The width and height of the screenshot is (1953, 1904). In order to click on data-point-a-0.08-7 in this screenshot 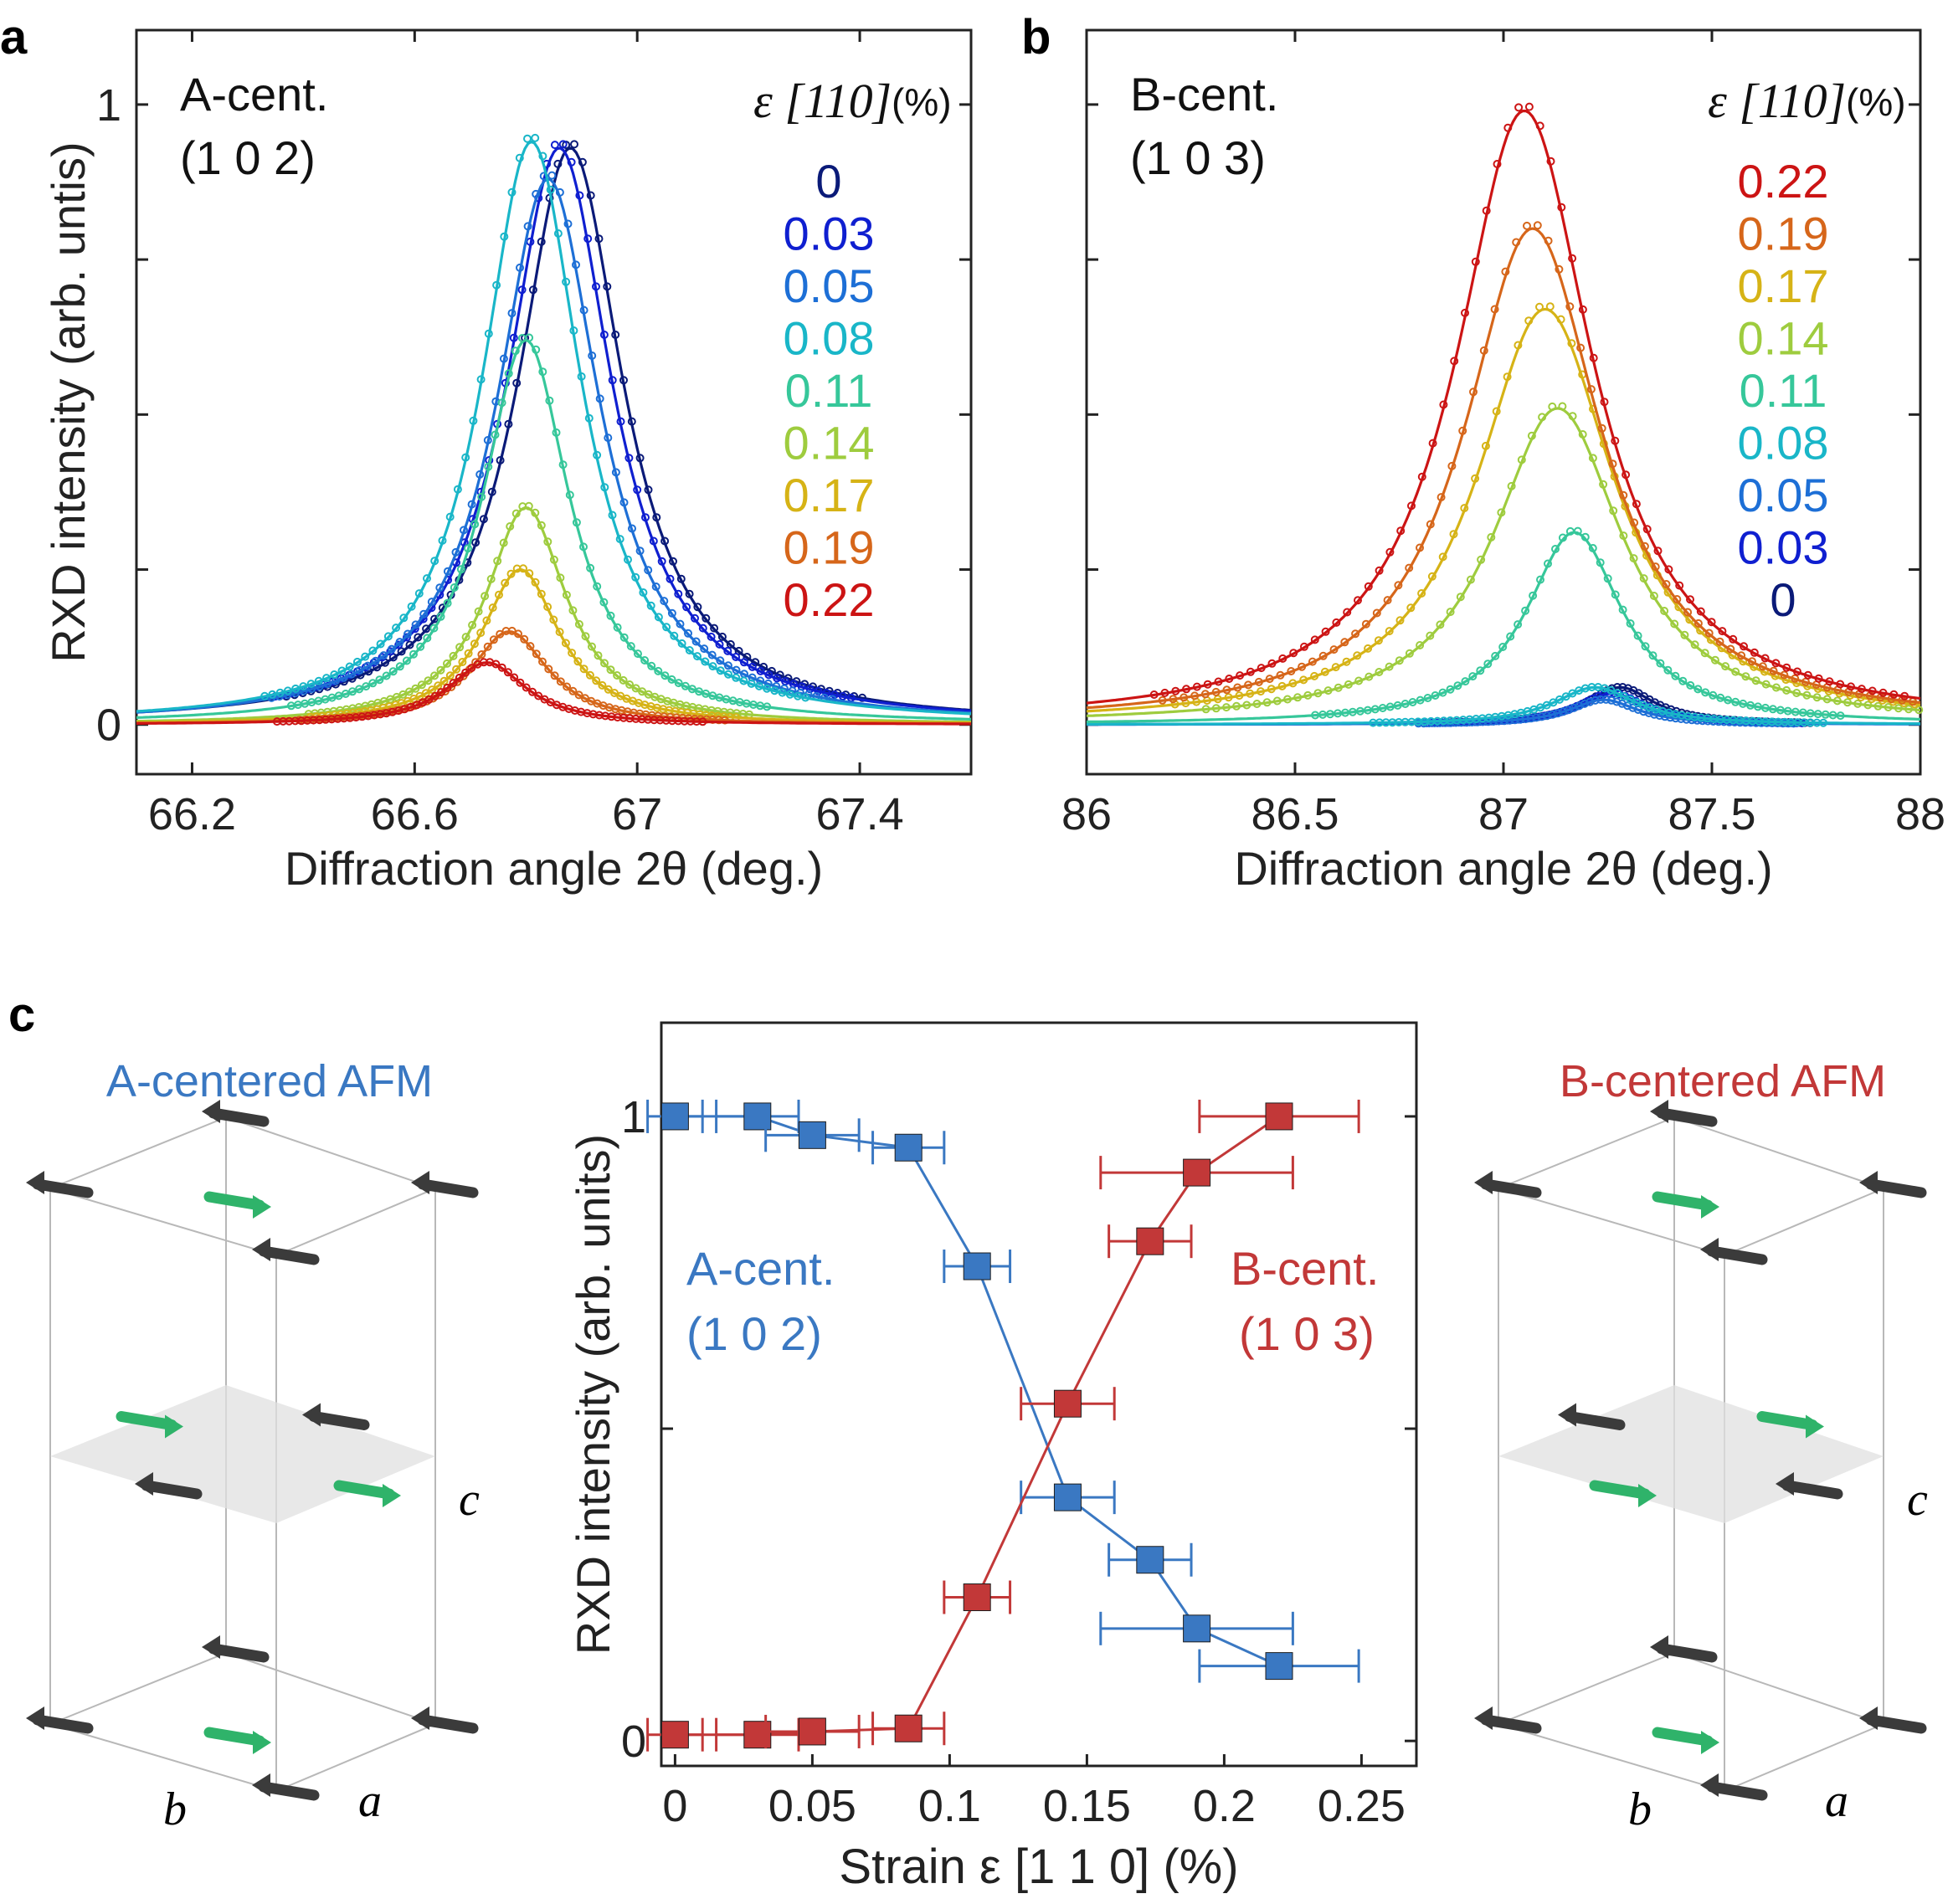, I will do `click(318, 680)`.